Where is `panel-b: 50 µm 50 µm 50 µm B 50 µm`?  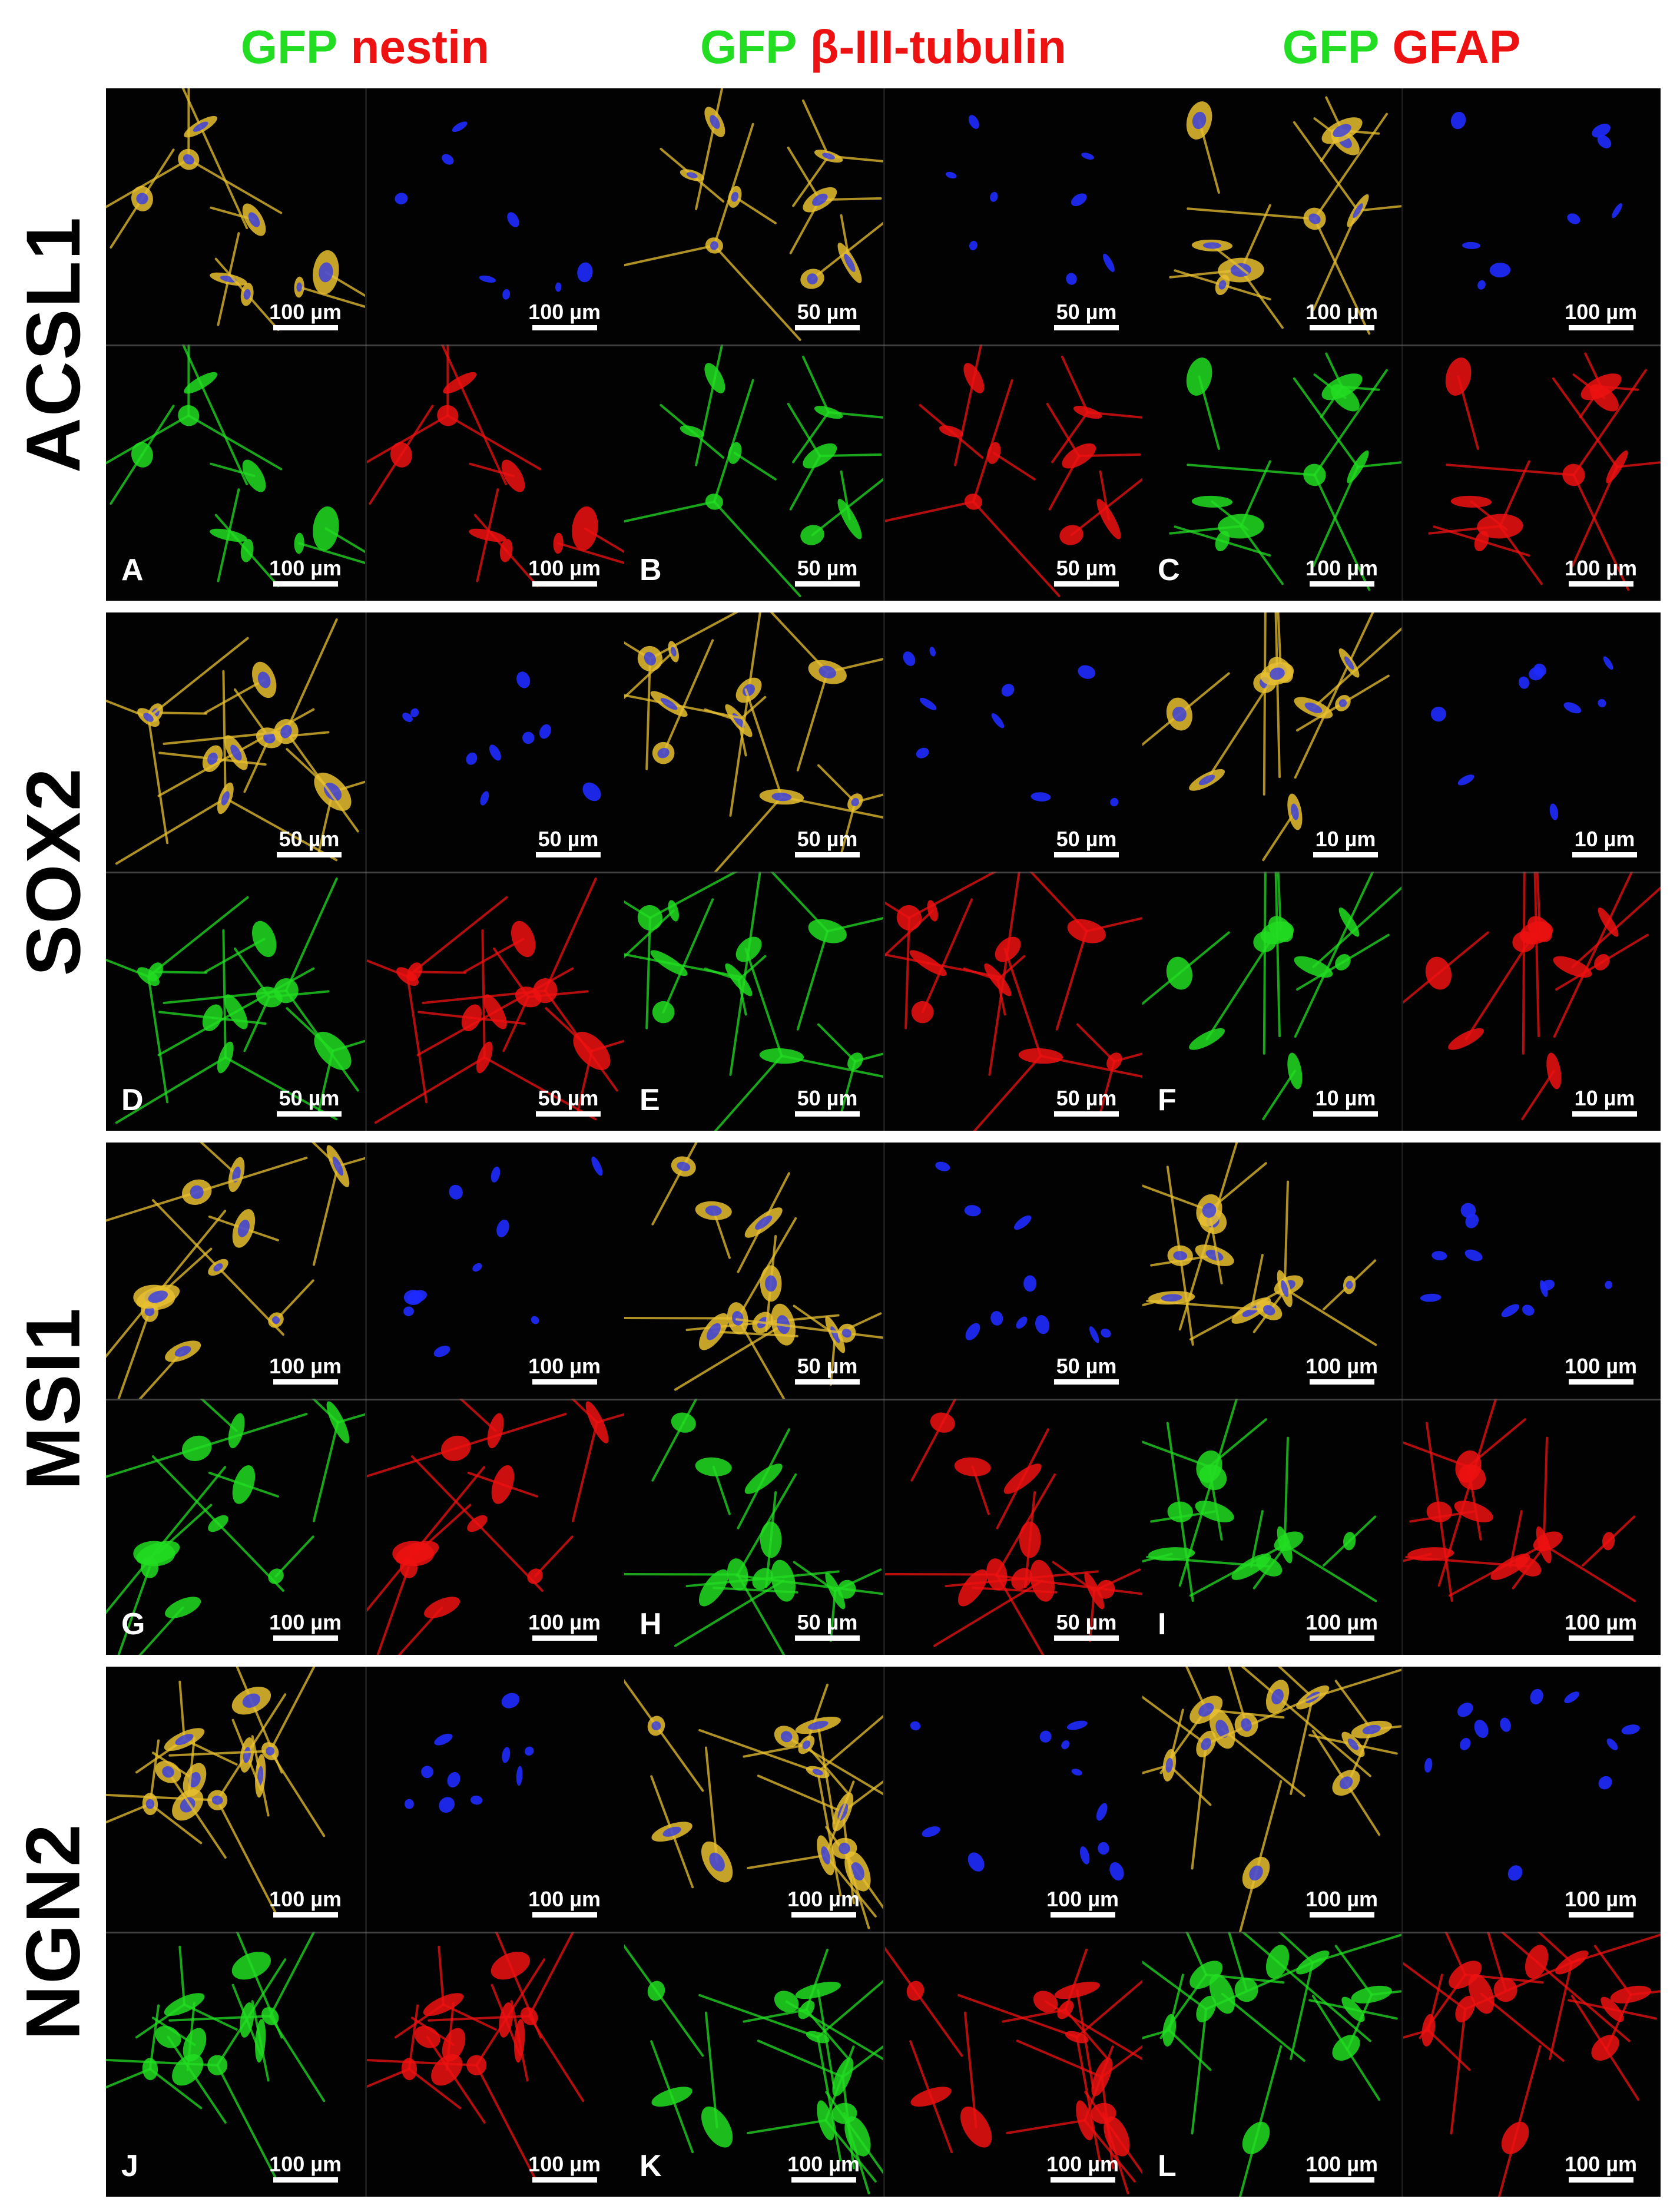
panel-b: 50 µm 50 µm 50 µm B 50 µm is located at coordinates (883, 344).